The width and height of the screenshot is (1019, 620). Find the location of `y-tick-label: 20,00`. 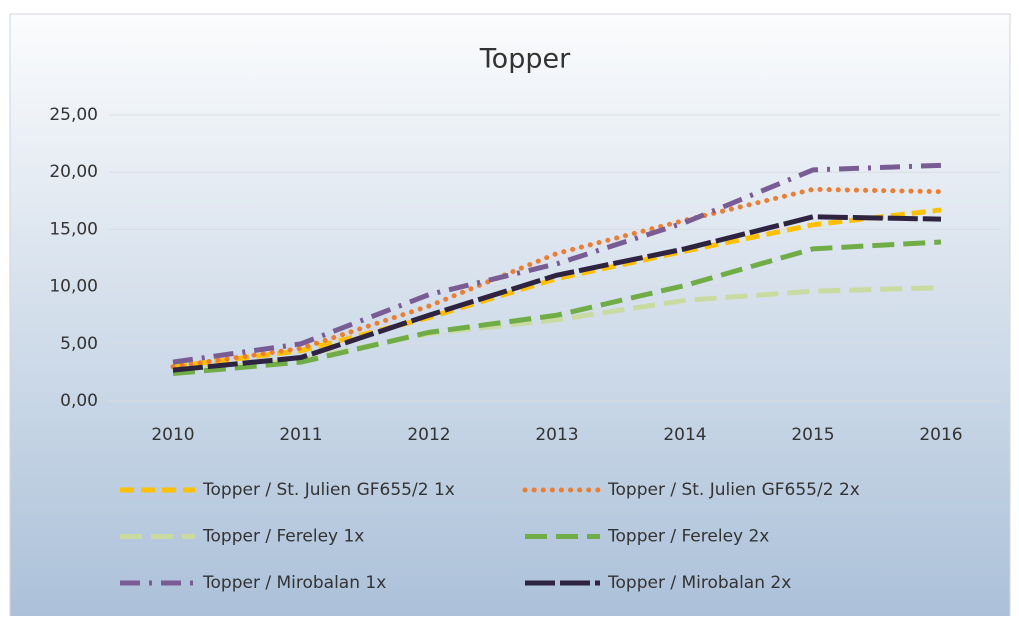

y-tick-label: 20,00 is located at coordinates (73, 172).